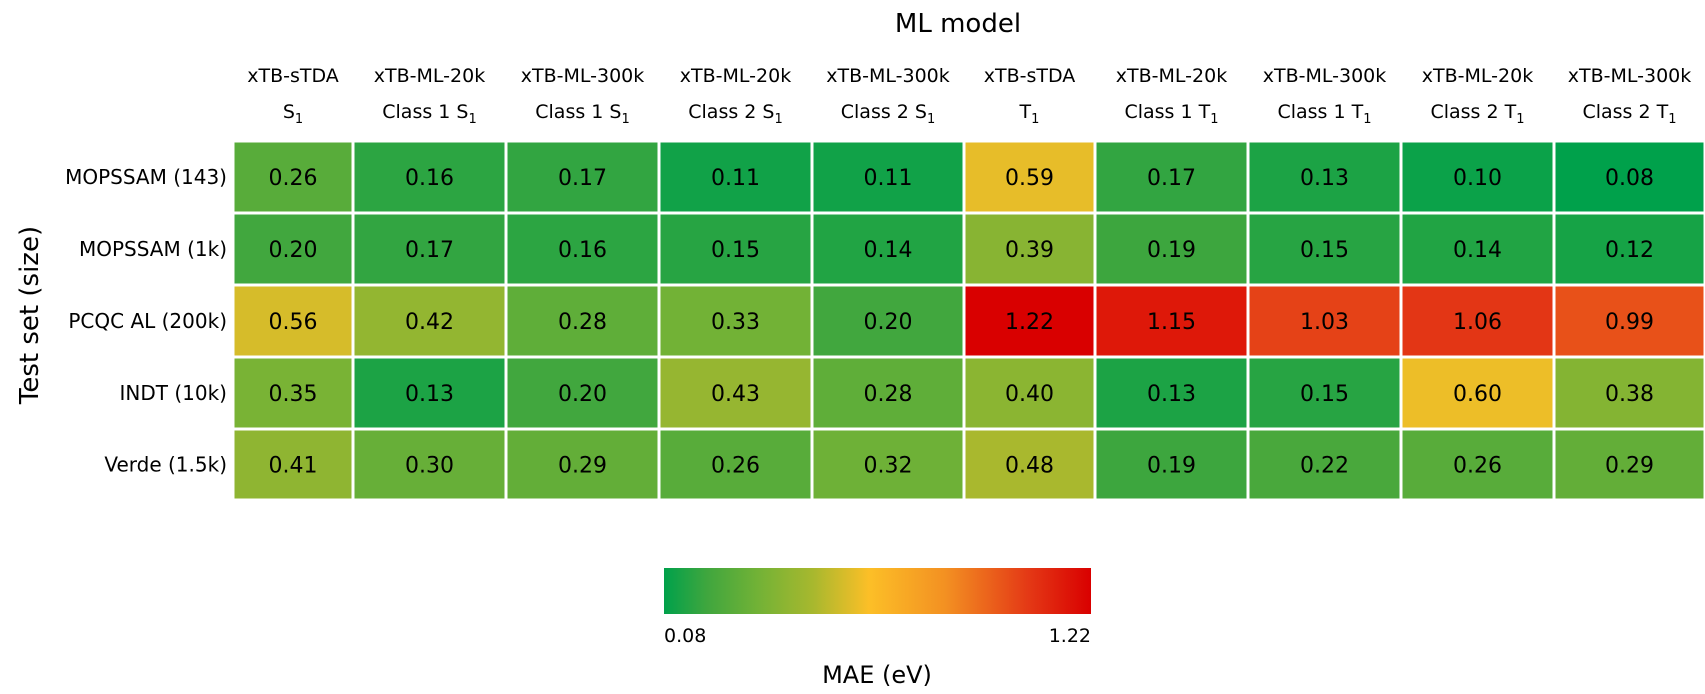 The width and height of the screenshot is (1705, 694). I want to click on cell-value-label: 0.48, so click(1029, 466).